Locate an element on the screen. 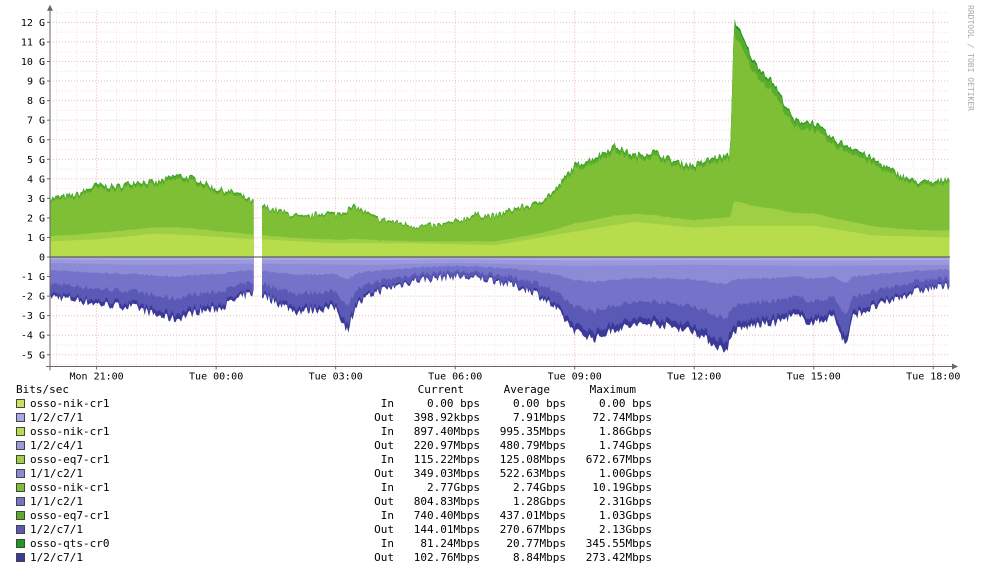 This screenshot has height=573, width=981. x-axis-arrow is located at coordinates (955, 366).